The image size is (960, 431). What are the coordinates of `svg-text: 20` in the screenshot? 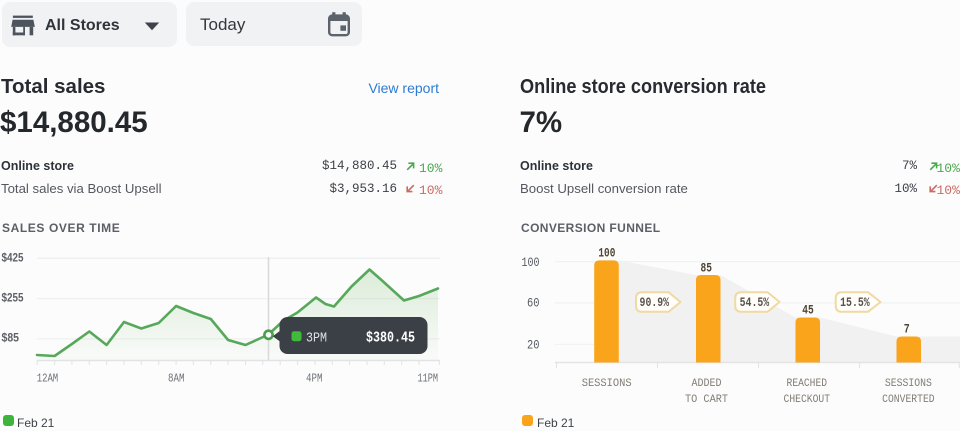 It's located at (533, 346).